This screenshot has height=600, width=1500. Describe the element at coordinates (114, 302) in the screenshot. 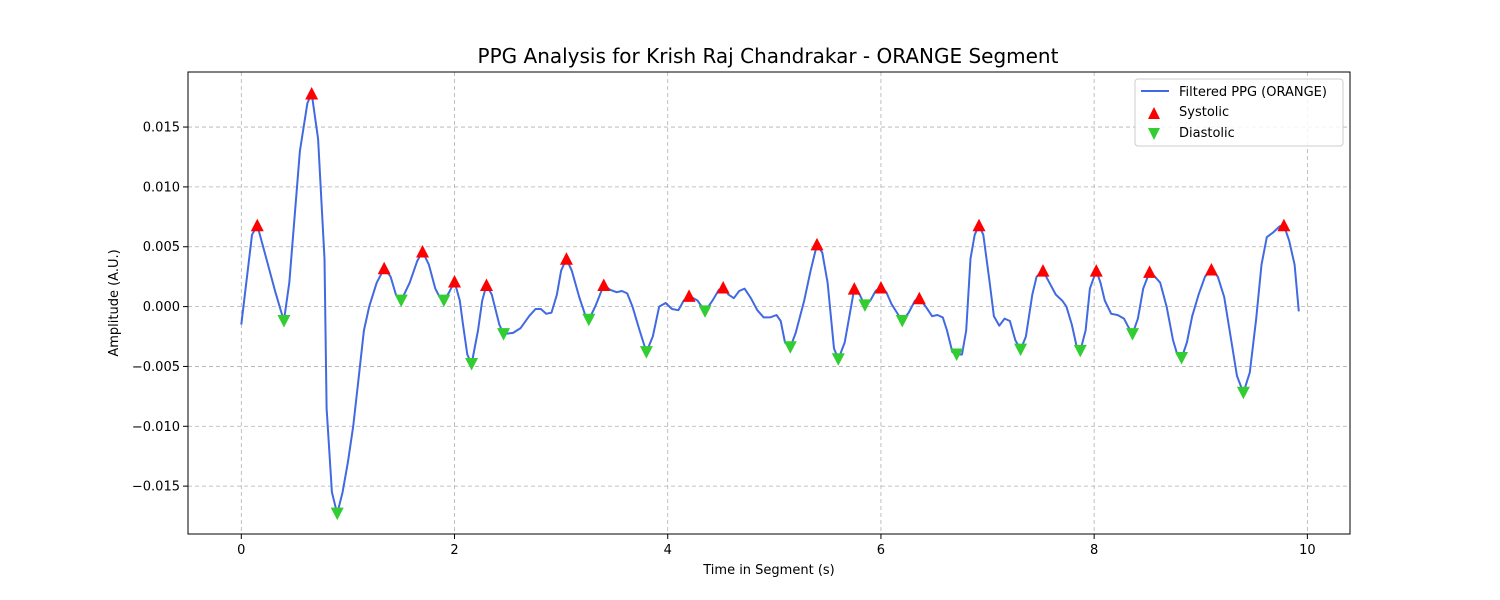

I see `y-axis-label: Amplitude (A.U.)` at that location.